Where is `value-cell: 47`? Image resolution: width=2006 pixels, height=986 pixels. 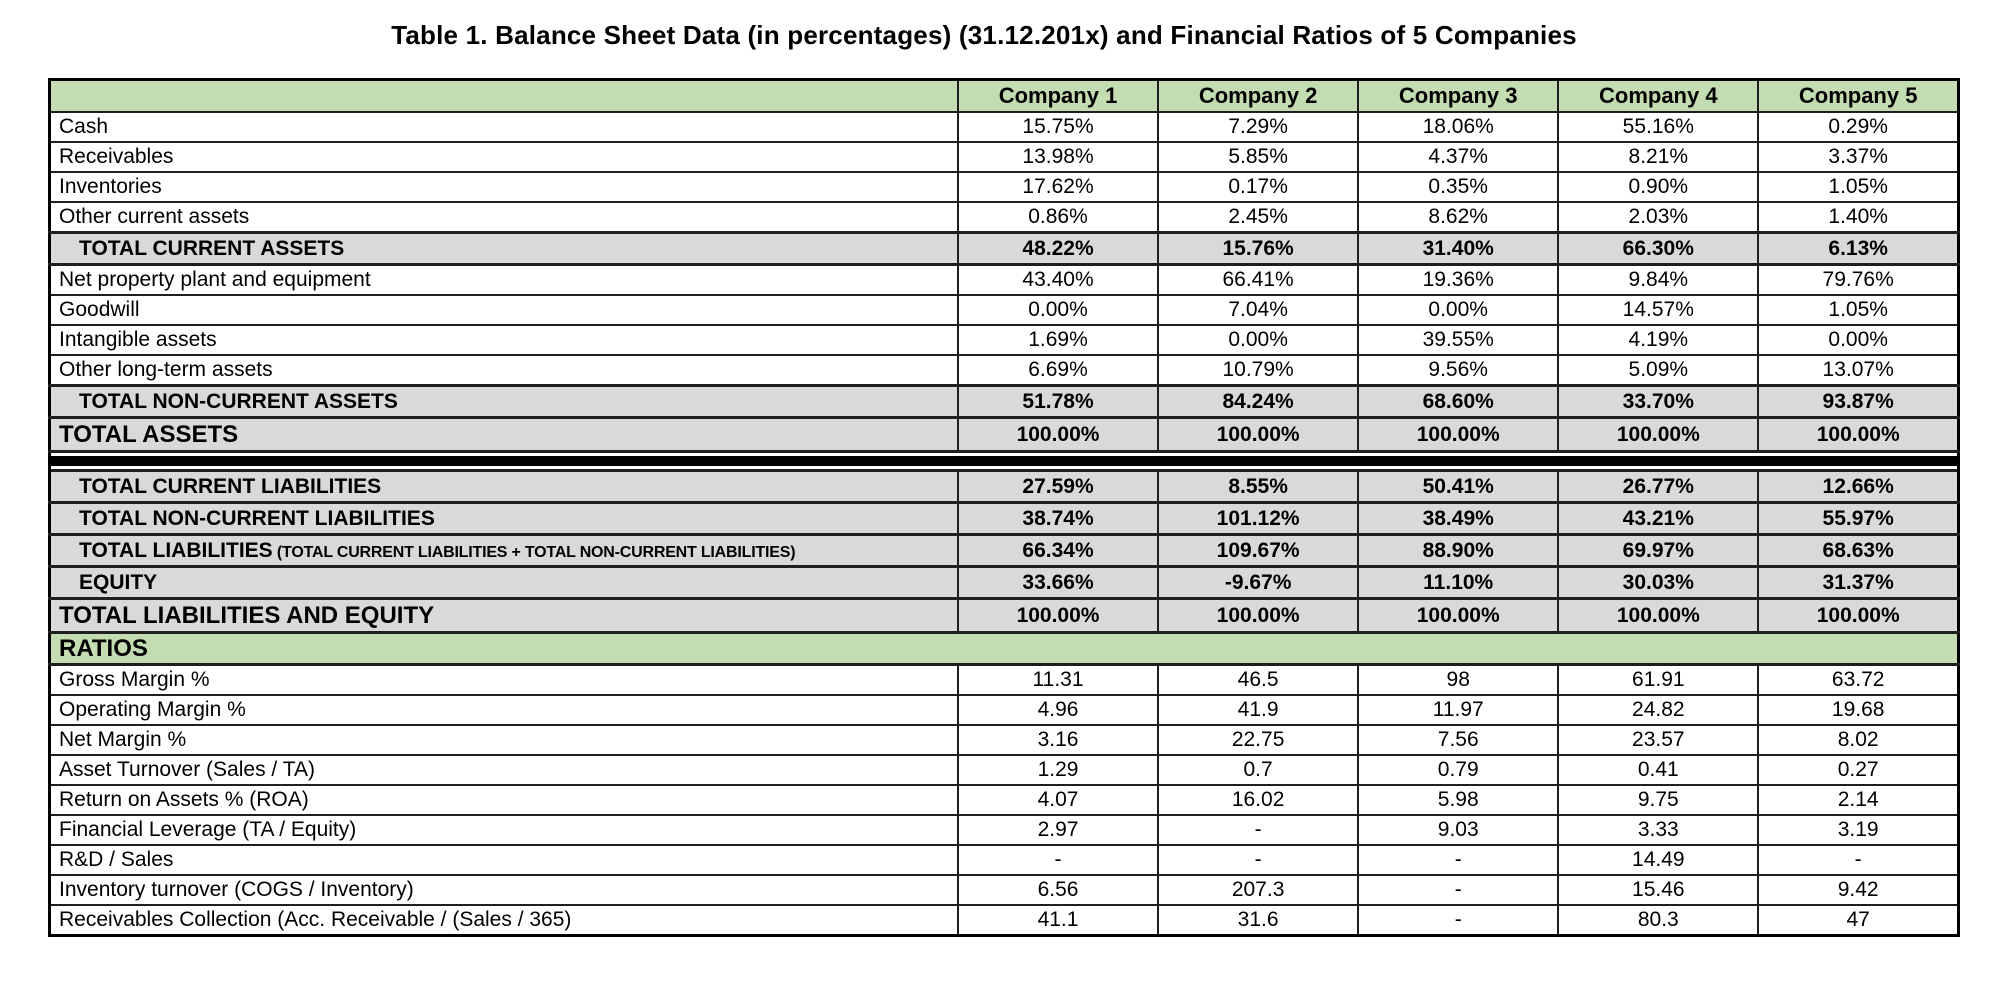 value-cell: 47 is located at coordinates (1858, 920).